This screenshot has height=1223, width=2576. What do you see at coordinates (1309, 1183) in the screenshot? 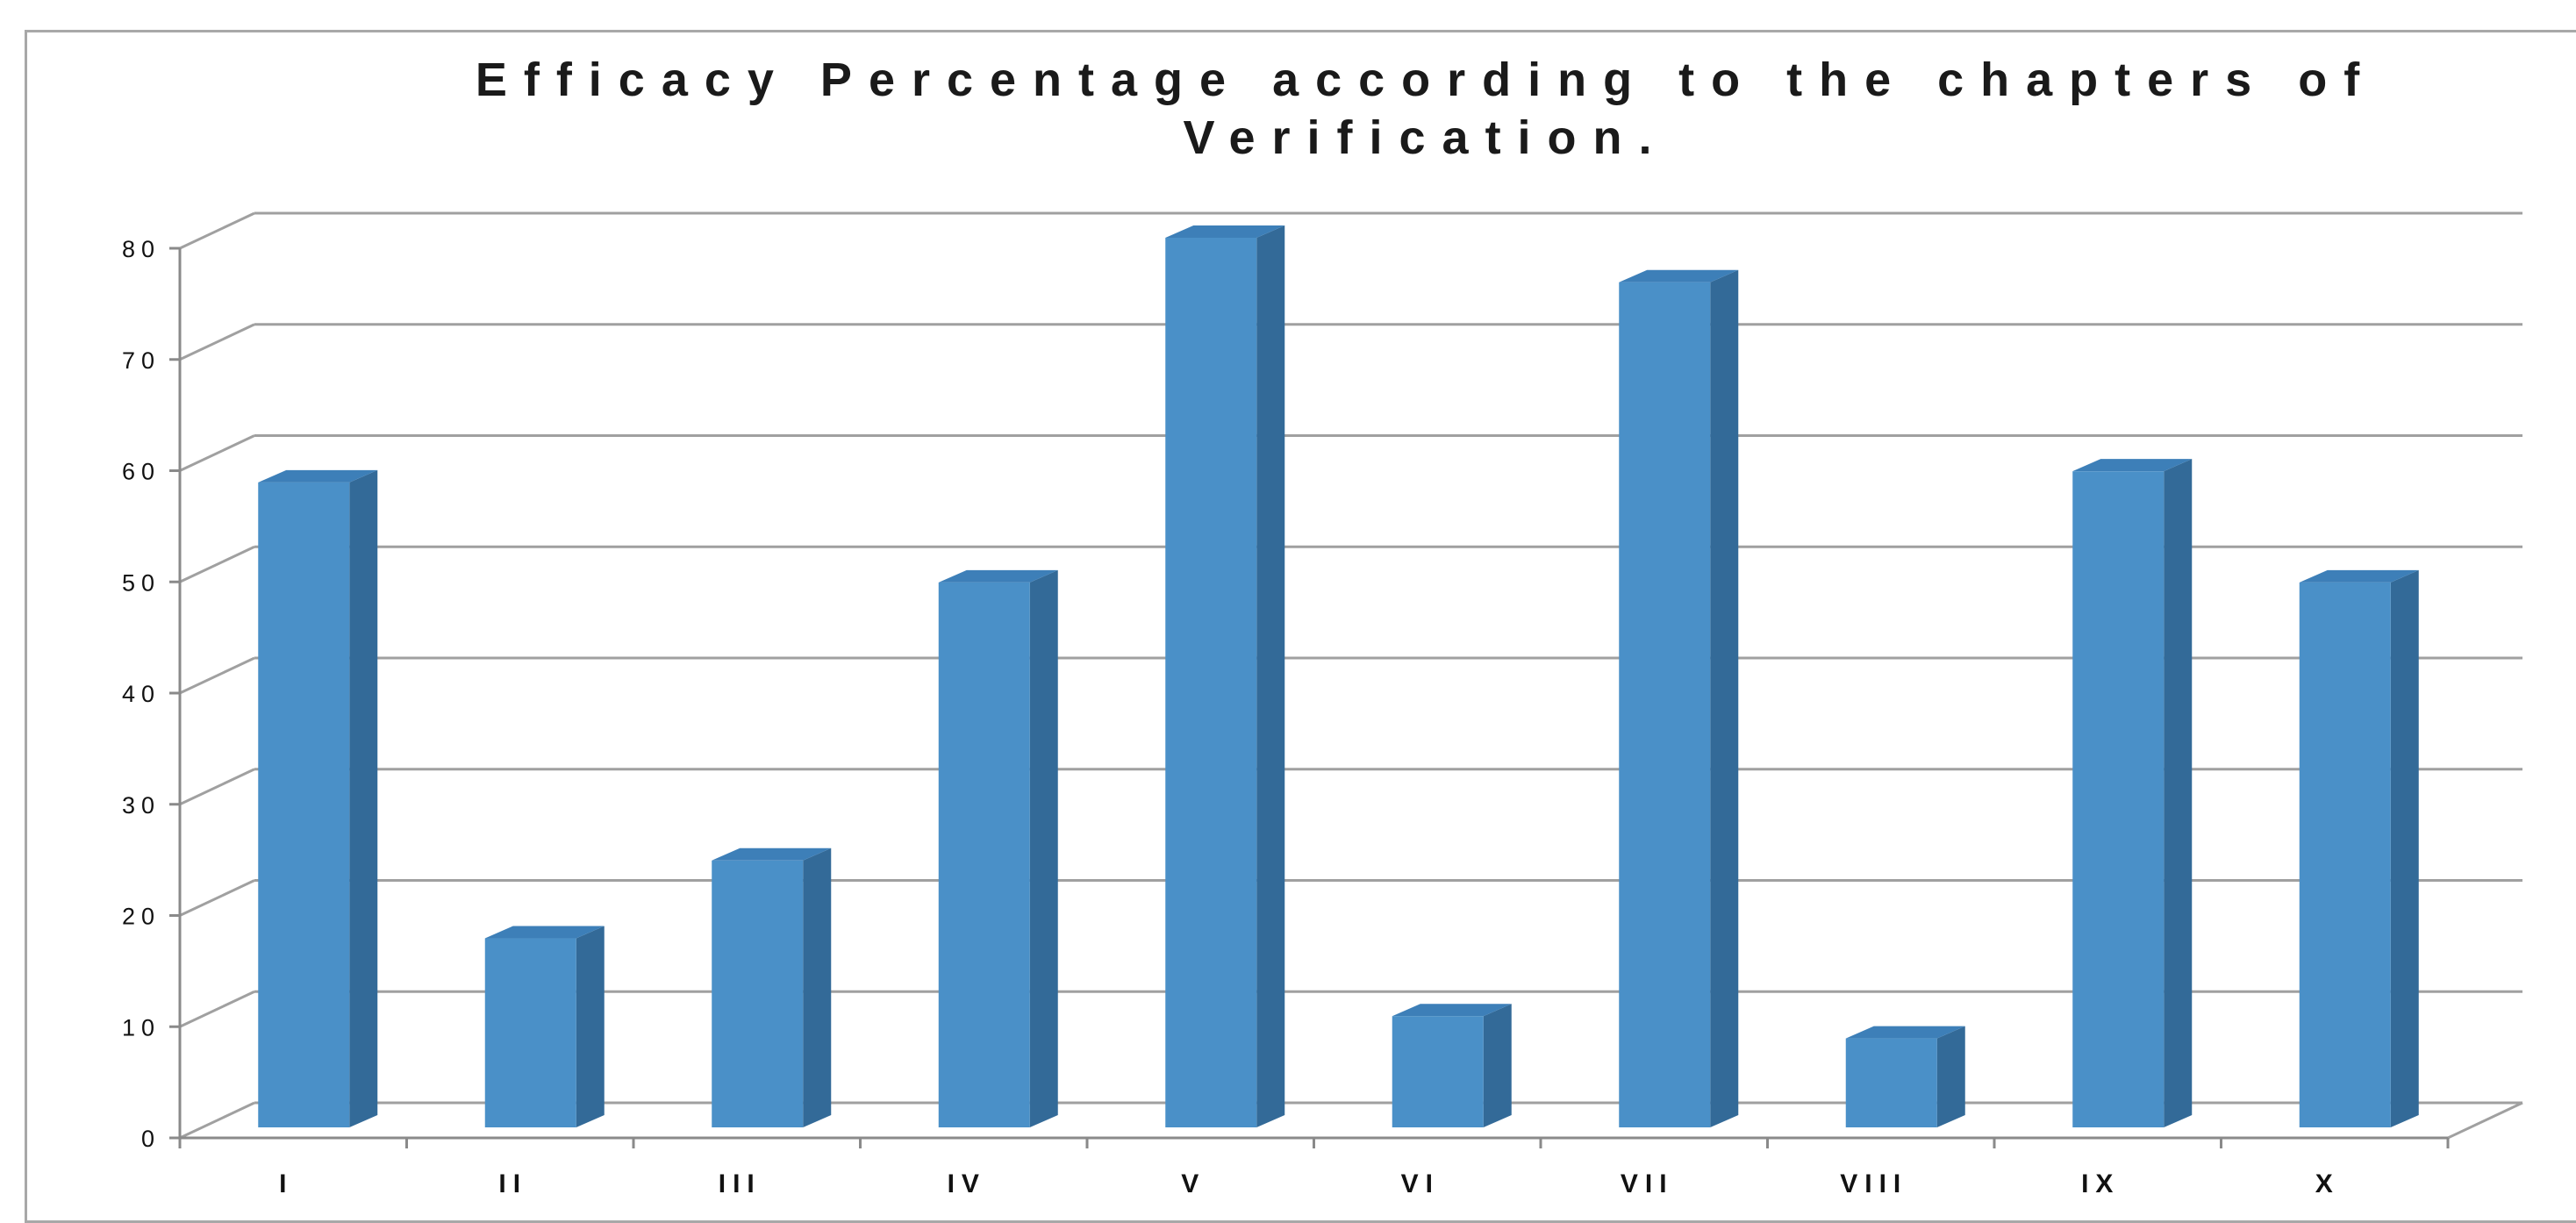
I see `x-axis-ticks: I II III IV V VI VII VIII IX X` at bounding box center [1309, 1183].